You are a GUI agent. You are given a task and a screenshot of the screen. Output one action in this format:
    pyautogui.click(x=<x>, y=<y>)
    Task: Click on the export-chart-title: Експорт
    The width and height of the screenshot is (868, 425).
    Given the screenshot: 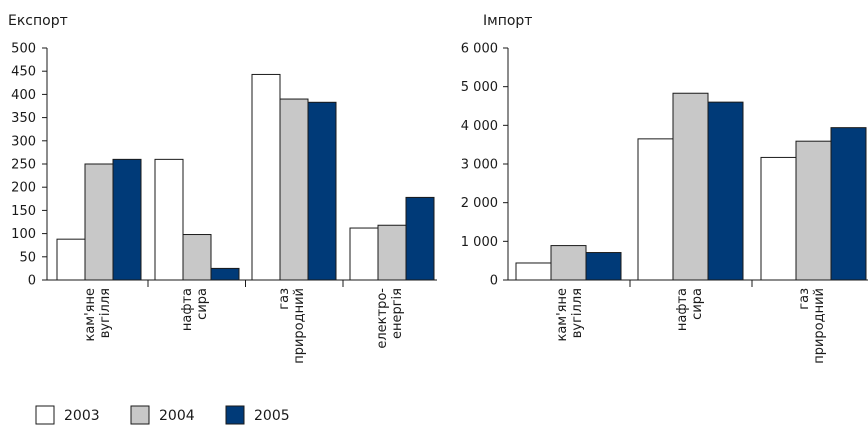 What is the action you would take?
    pyautogui.click(x=38, y=21)
    